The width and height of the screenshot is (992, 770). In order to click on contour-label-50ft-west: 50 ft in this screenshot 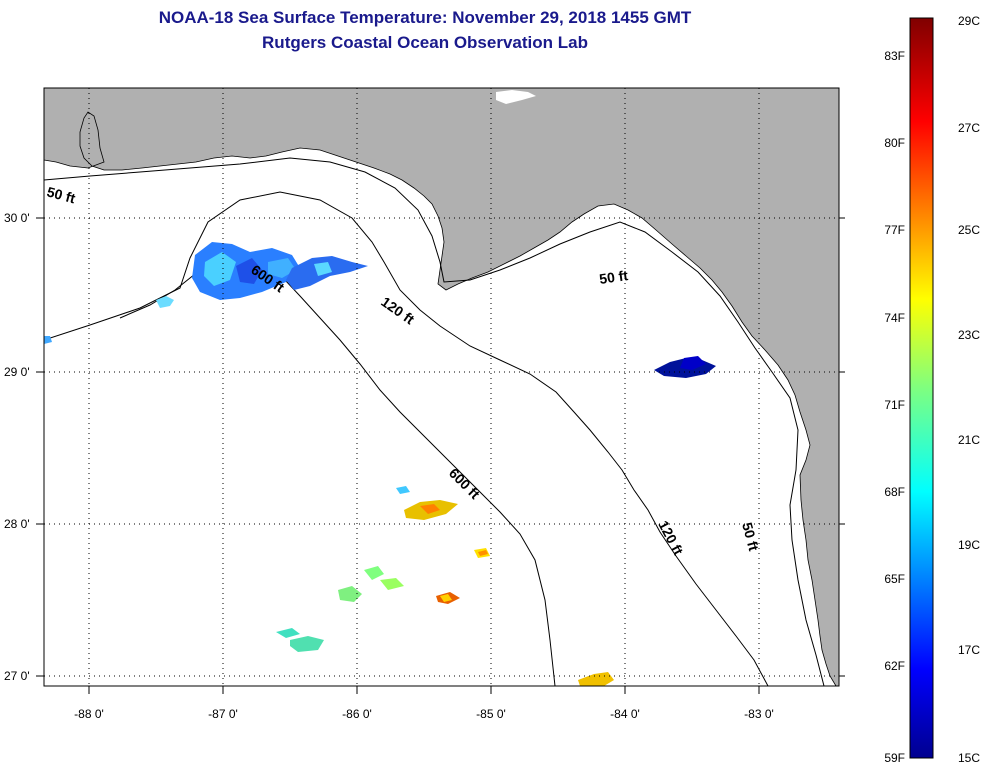, I will do `click(61, 194)`.